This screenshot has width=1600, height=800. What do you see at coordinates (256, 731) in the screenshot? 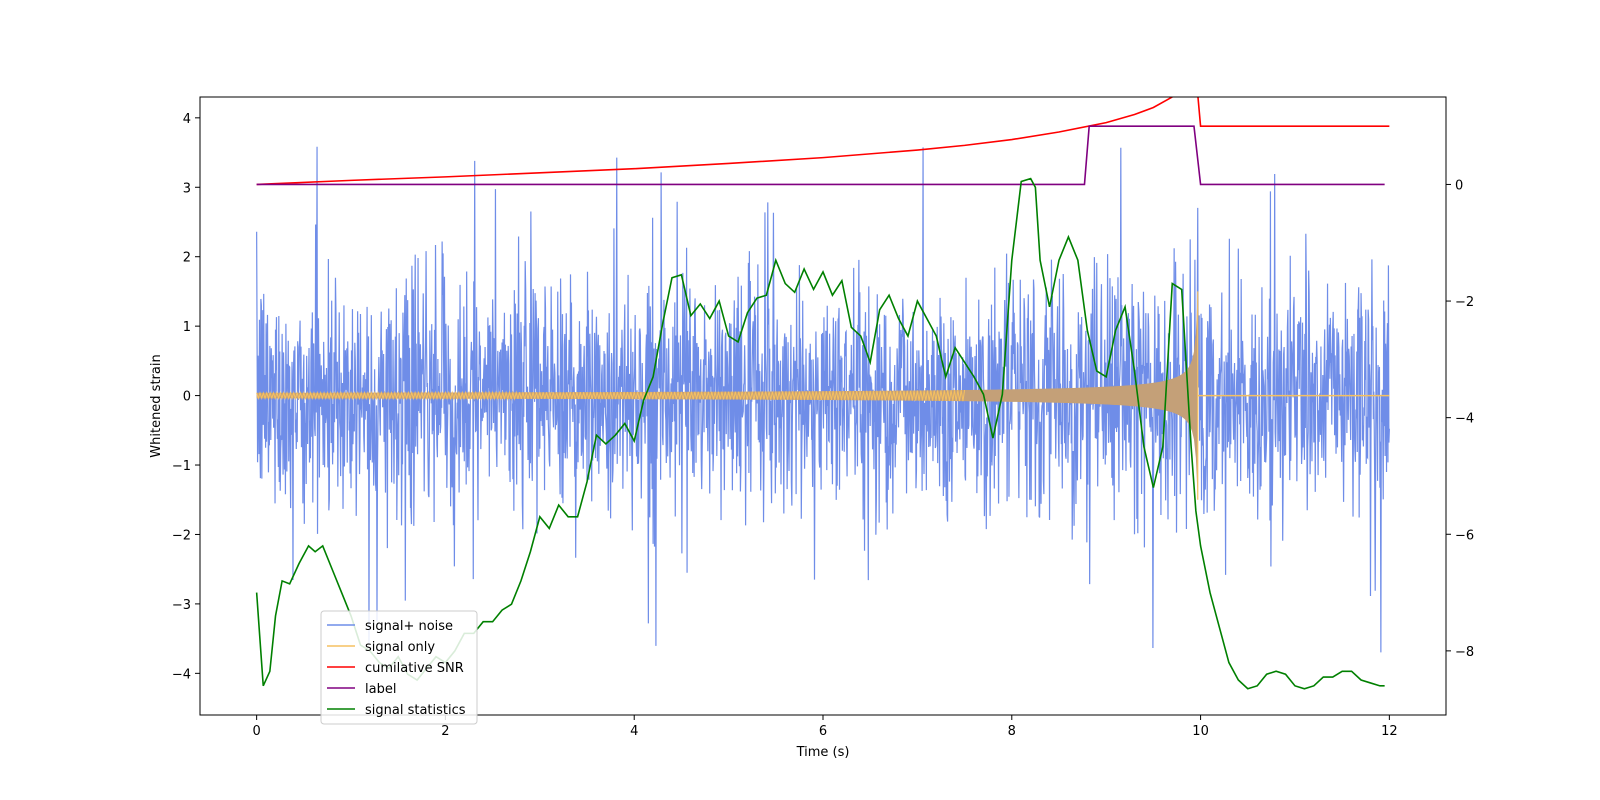
I see `x-tick-label-0: 0` at bounding box center [256, 731].